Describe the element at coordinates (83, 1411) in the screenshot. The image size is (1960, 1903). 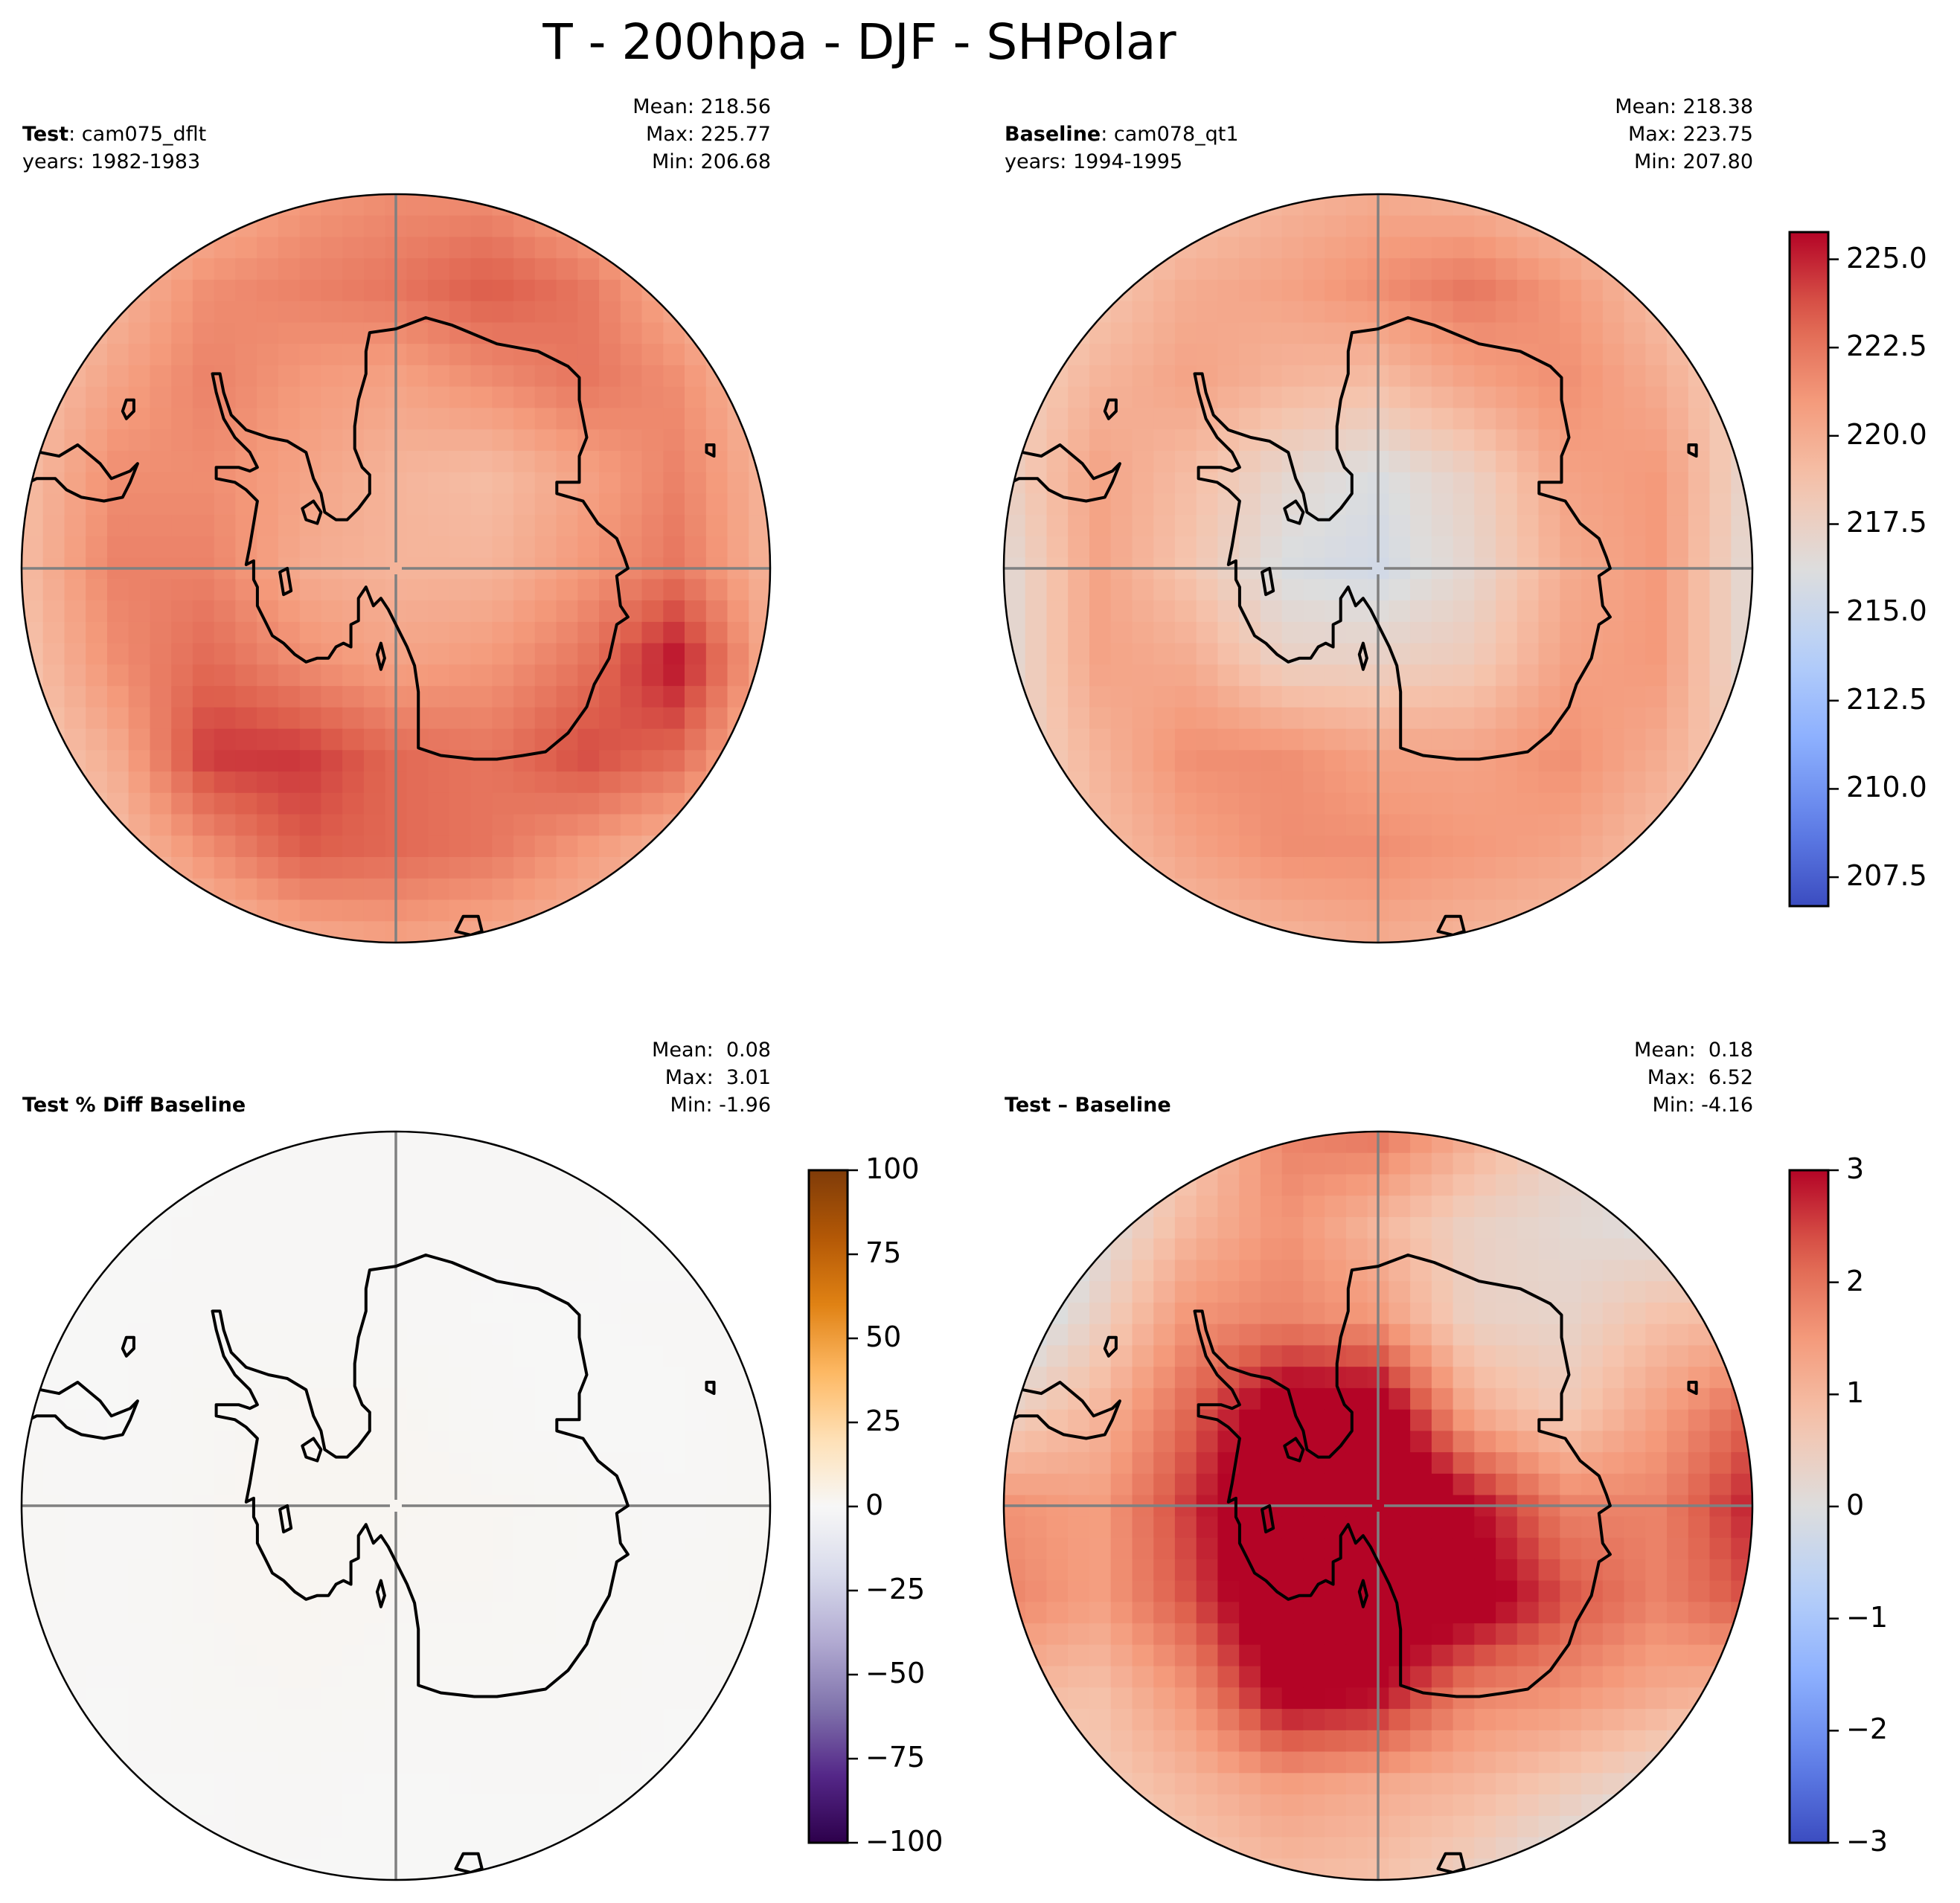
I see `south-america-coastline` at that location.